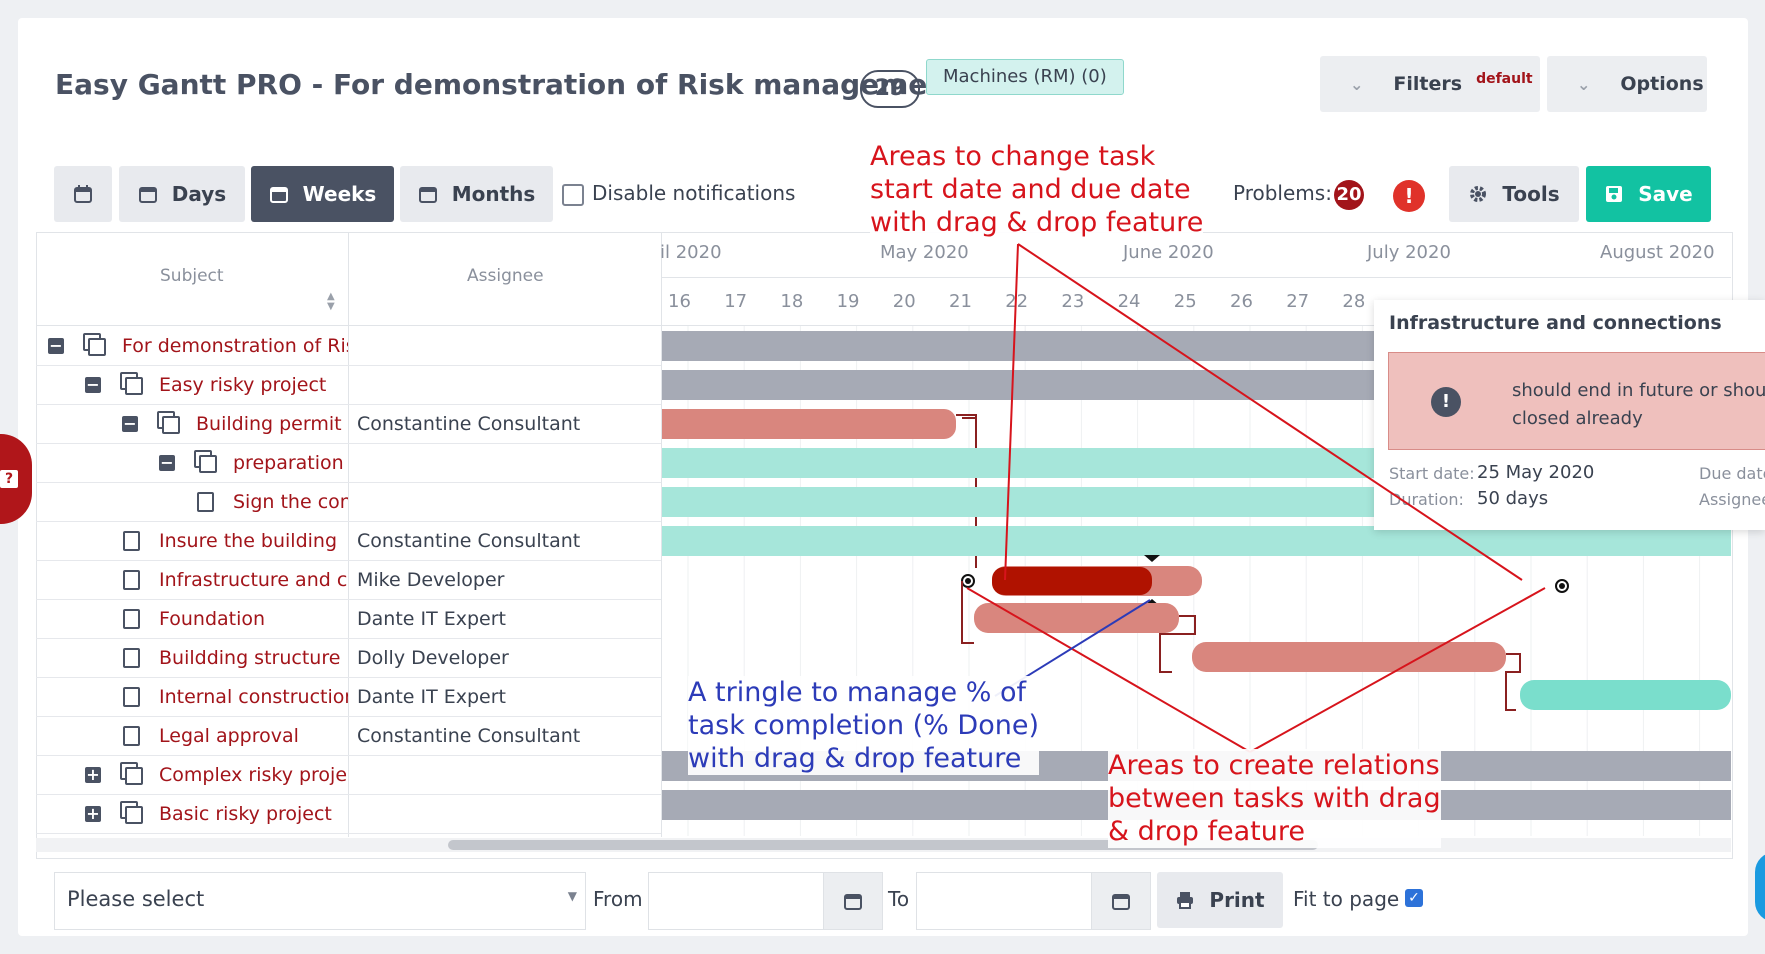  I want to click on task-subject: Basic risky project, so click(245, 814).